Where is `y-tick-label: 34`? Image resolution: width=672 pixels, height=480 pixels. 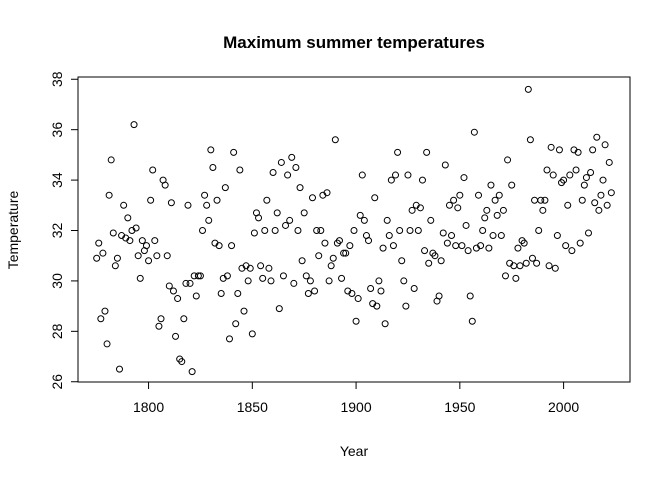
y-tick-label: 34 is located at coordinates (57, 180).